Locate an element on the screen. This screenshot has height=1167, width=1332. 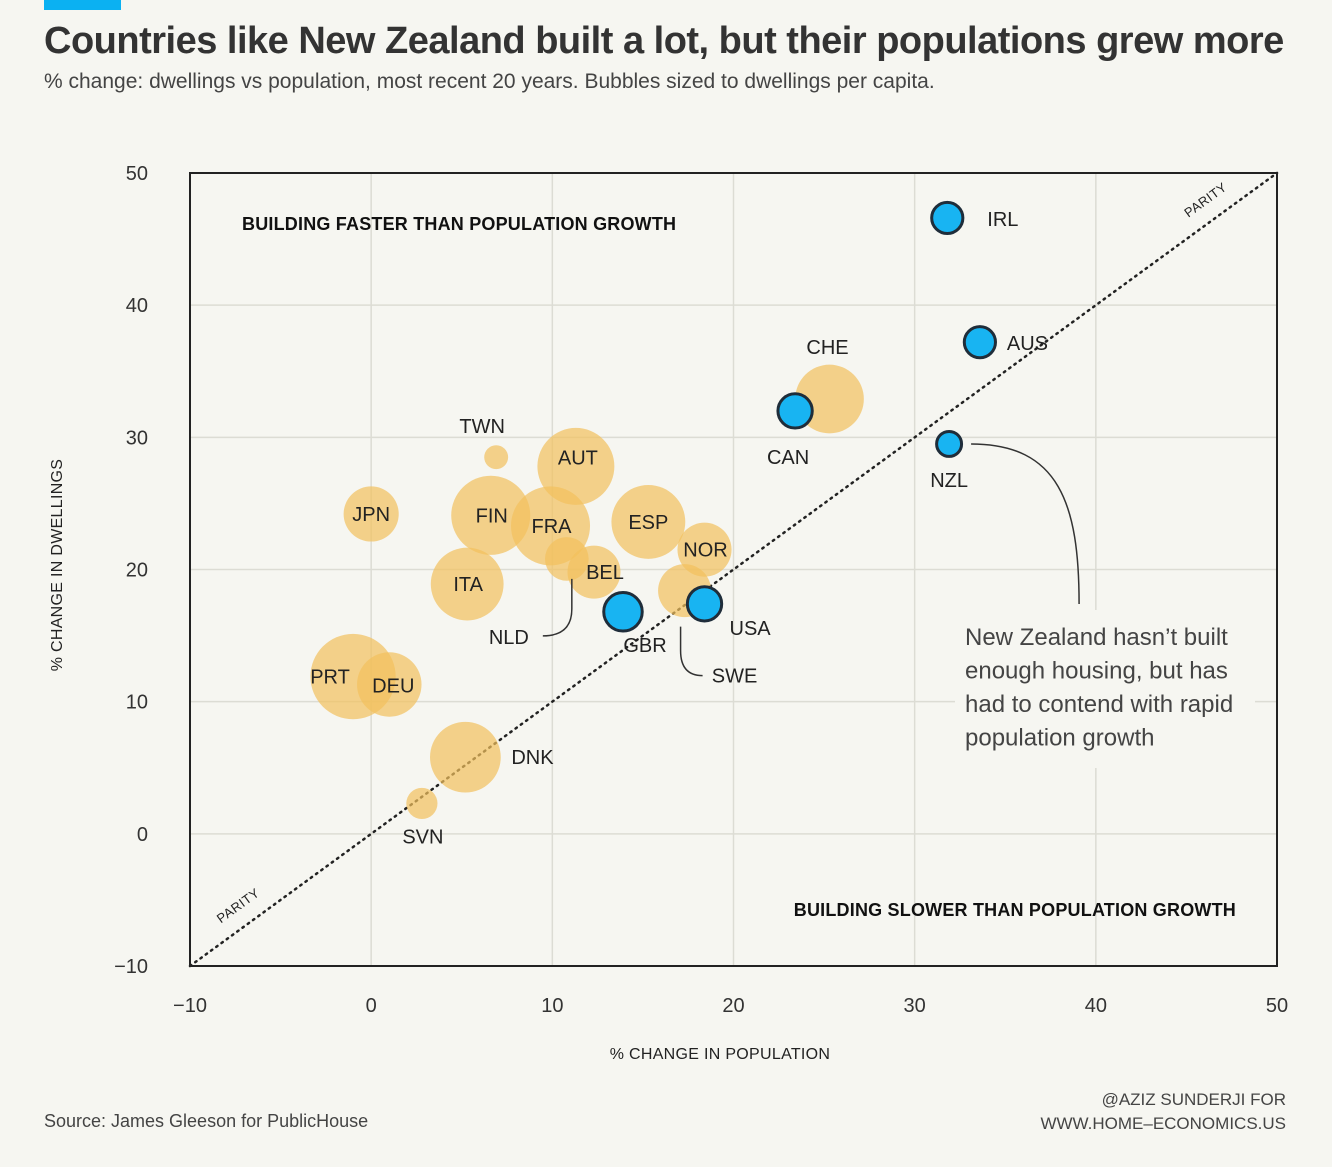
y-tick-label: 0 is located at coordinates (142, 835).